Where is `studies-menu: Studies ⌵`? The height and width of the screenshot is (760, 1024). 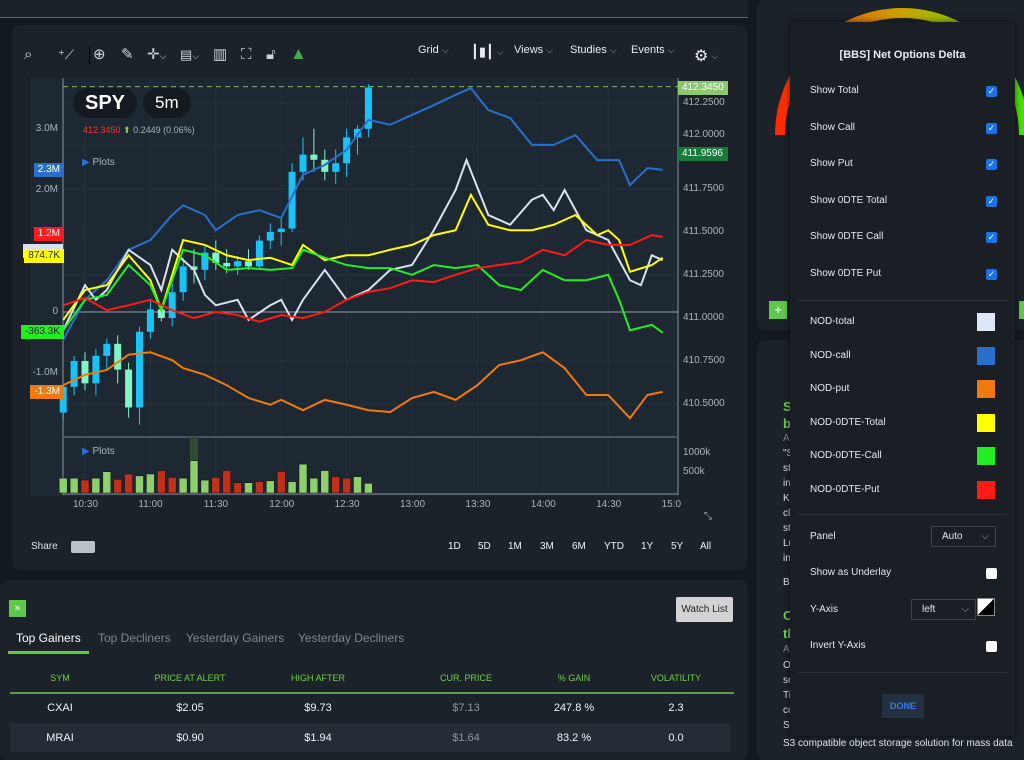
studies-menu: Studies ⌵ is located at coordinates (593, 50).